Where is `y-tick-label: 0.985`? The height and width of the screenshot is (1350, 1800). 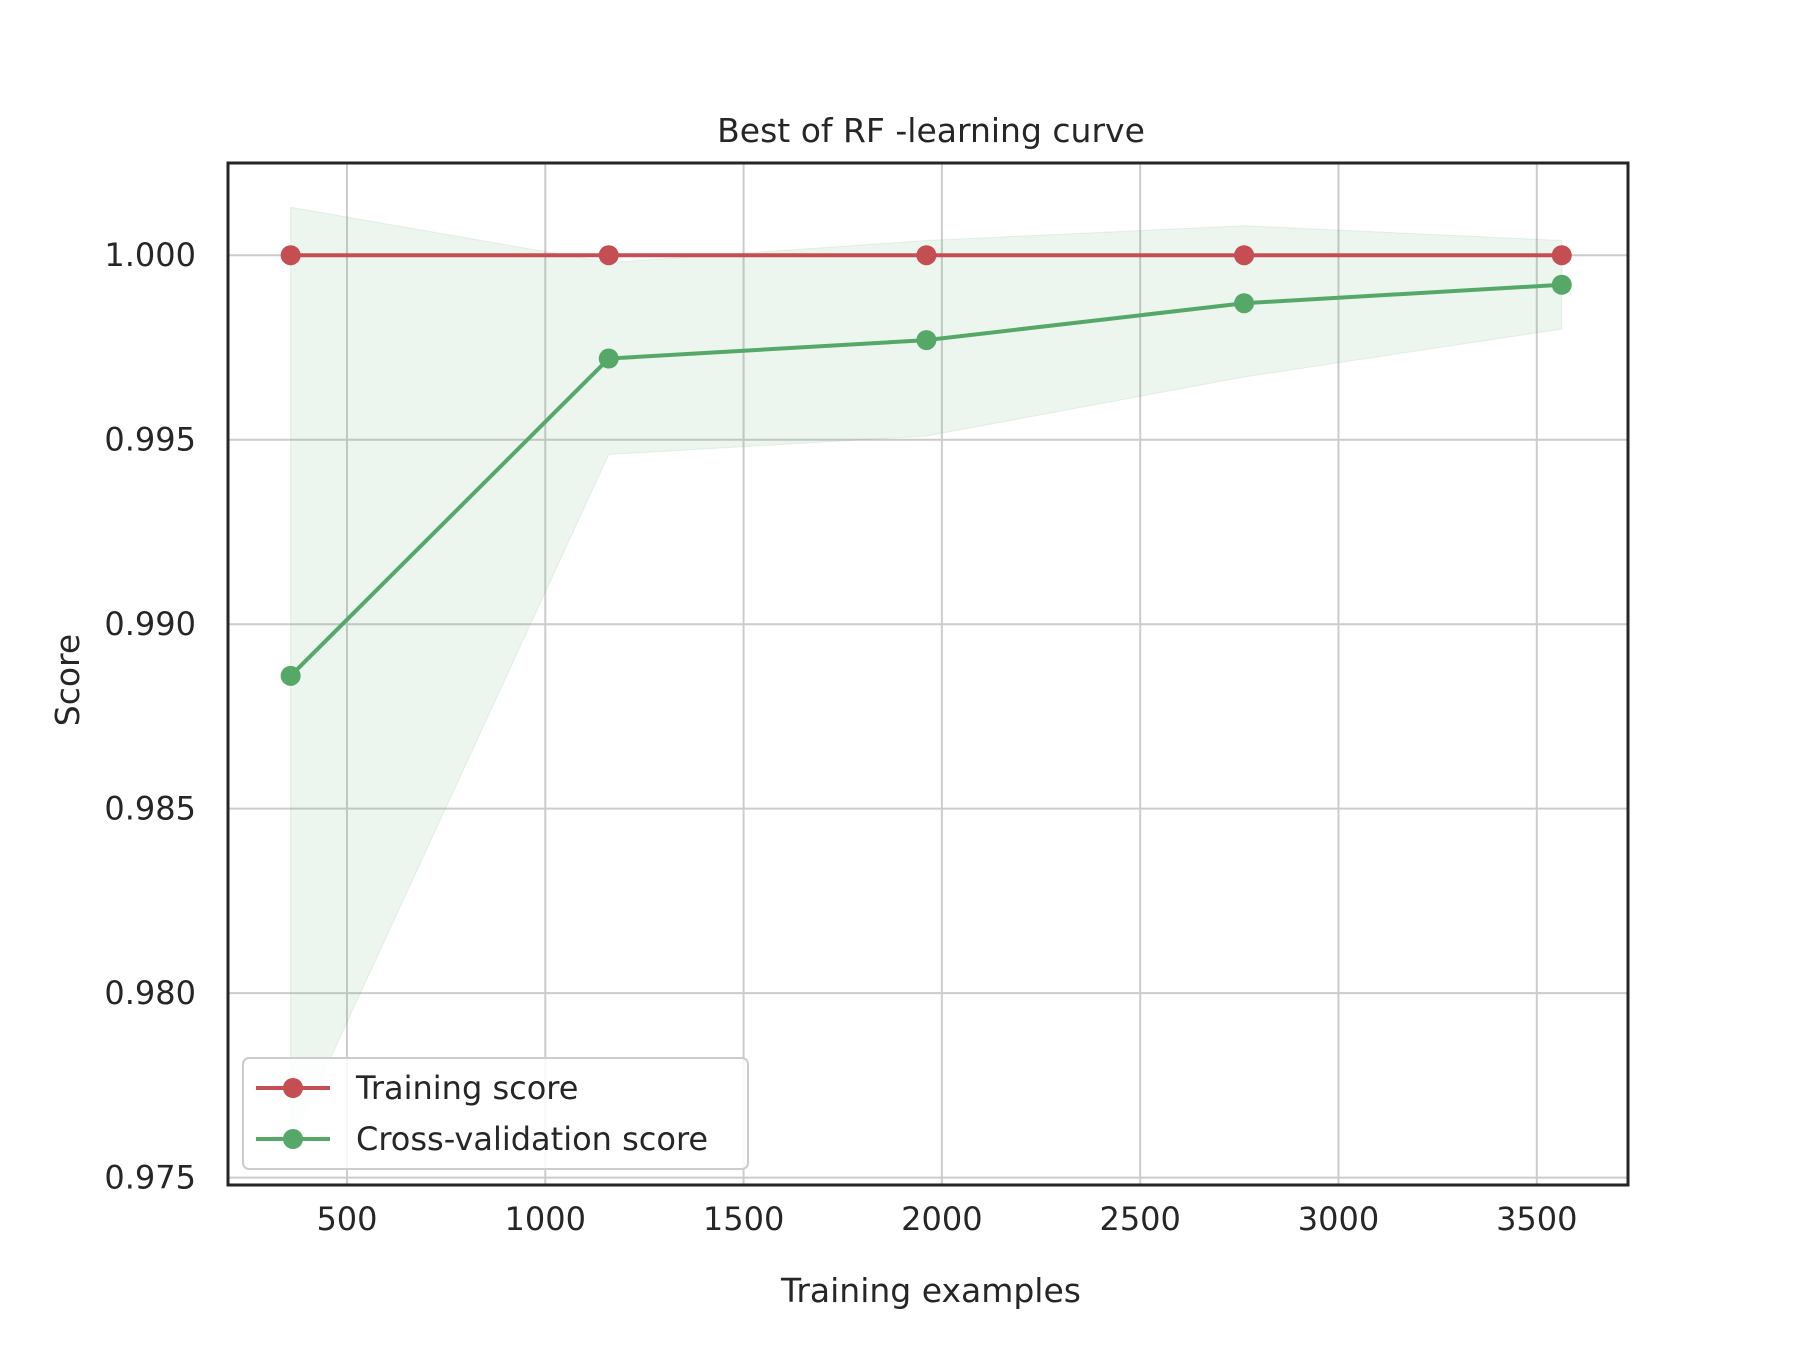 y-tick-label: 0.985 is located at coordinates (150, 809).